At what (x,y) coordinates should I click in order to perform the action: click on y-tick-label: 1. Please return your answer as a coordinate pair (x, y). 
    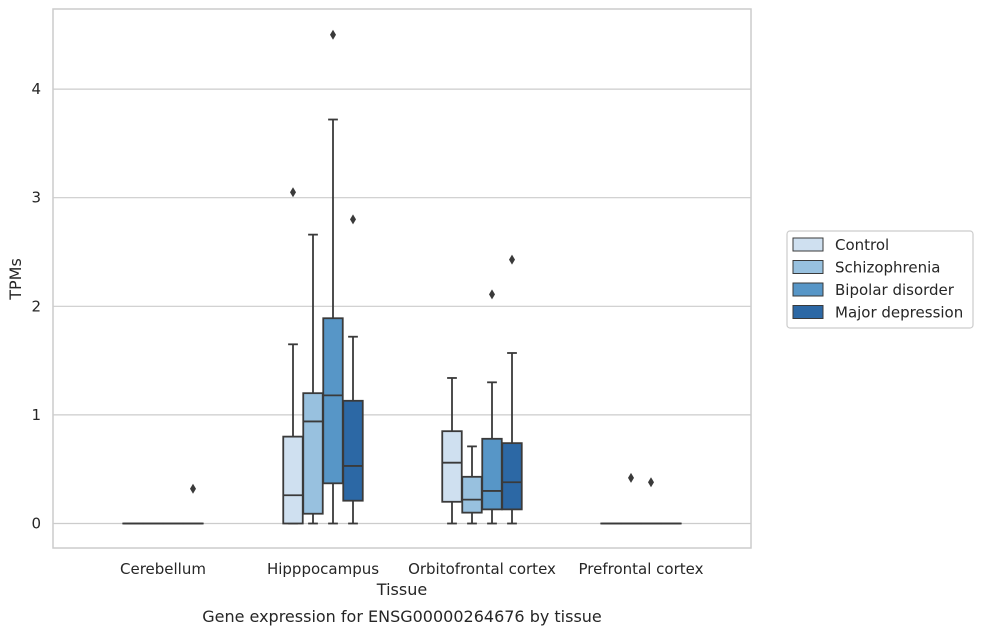
    Looking at the image, I should click on (36, 415).